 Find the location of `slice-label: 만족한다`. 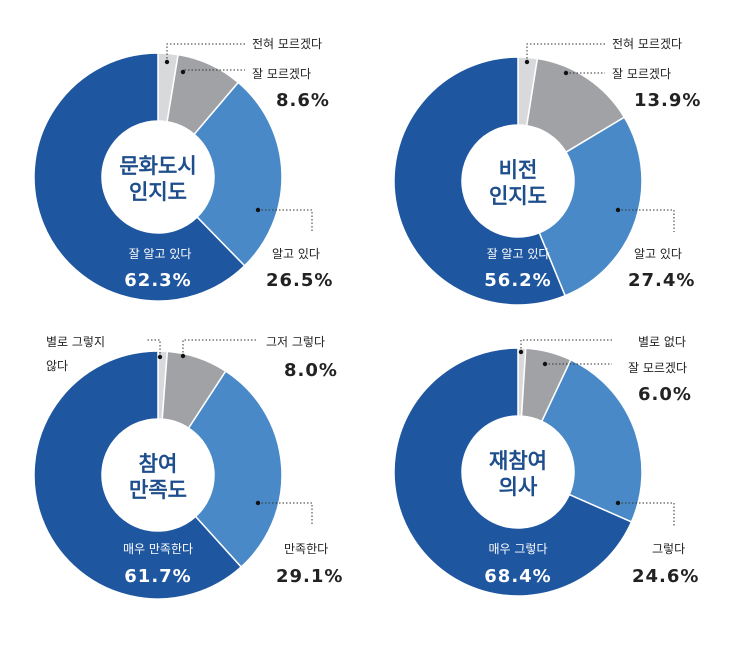

slice-label: 만족한다 is located at coordinates (306, 549).